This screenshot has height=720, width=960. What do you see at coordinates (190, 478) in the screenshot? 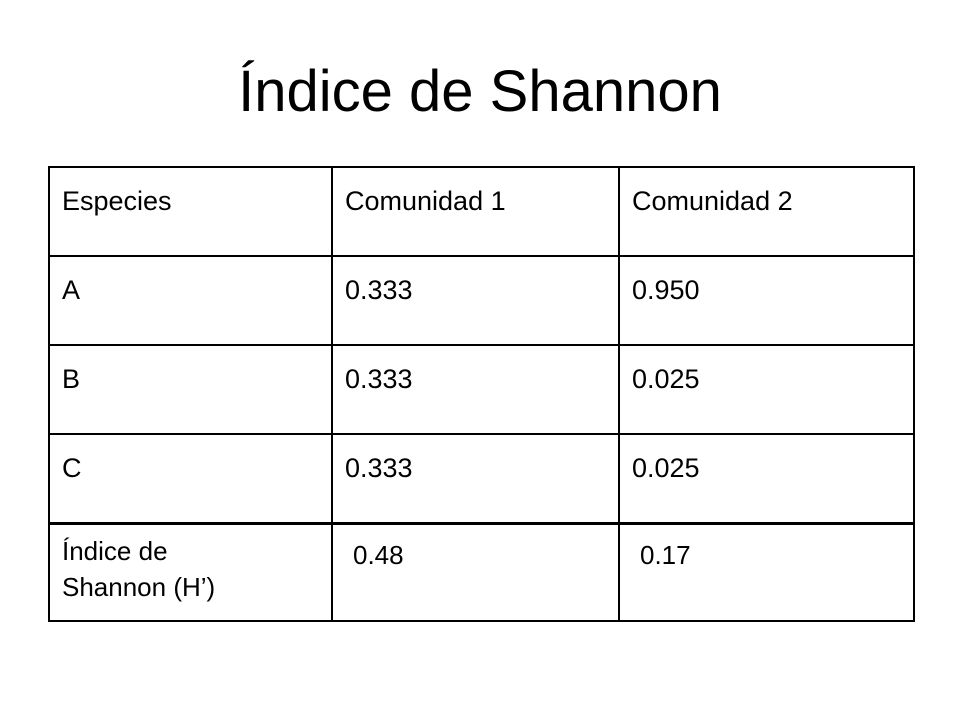
I see `species-cell: C` at bounding box center [190, 478].